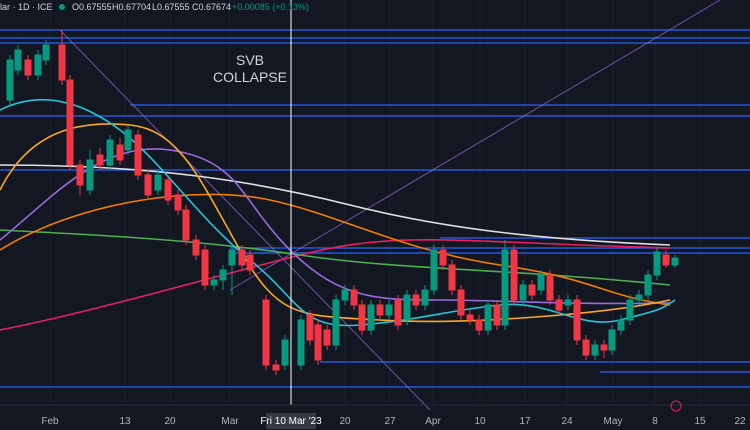 The image size is (750, 430). What do you see at coordinates (250, 77) in the screenshot?
I see `annotation-line: COLLAPSE` at bounding box center [250, 77].